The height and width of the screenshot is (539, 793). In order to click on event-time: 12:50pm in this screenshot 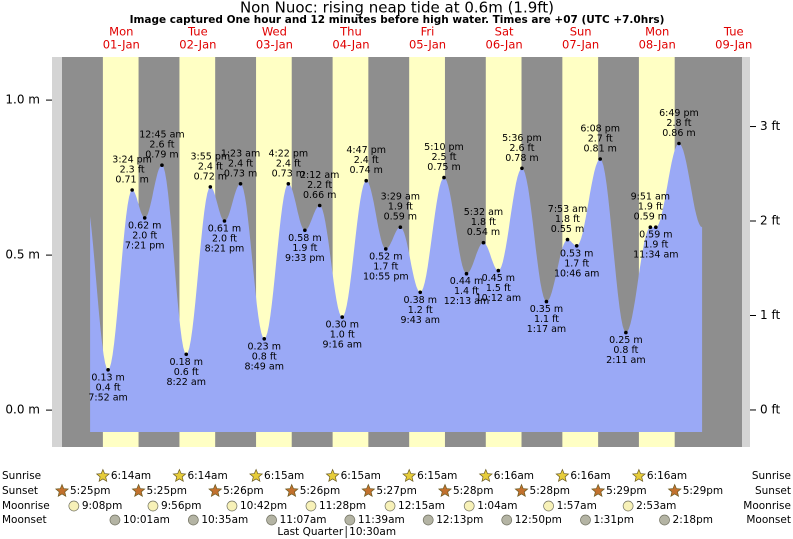, I will do `click(538, 520)`.